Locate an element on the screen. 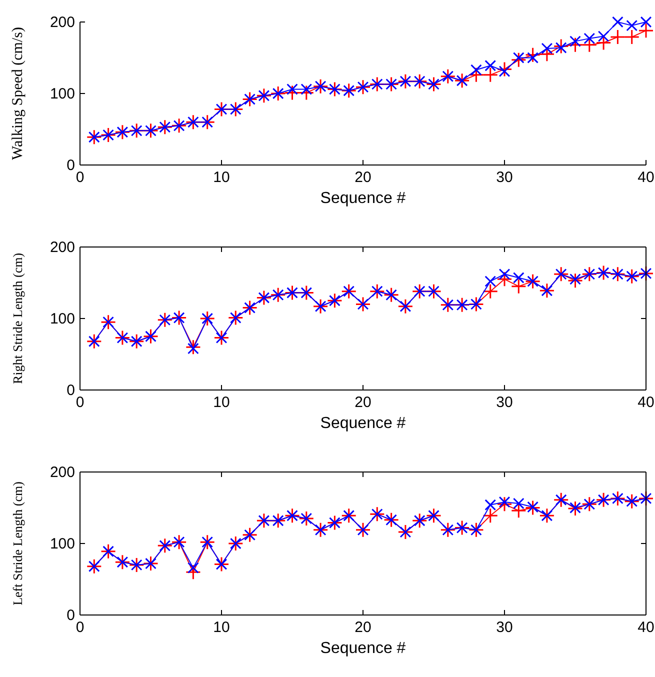  y-axis-title: Walking Speed (cm/s) is located at coordinates (18, 93).